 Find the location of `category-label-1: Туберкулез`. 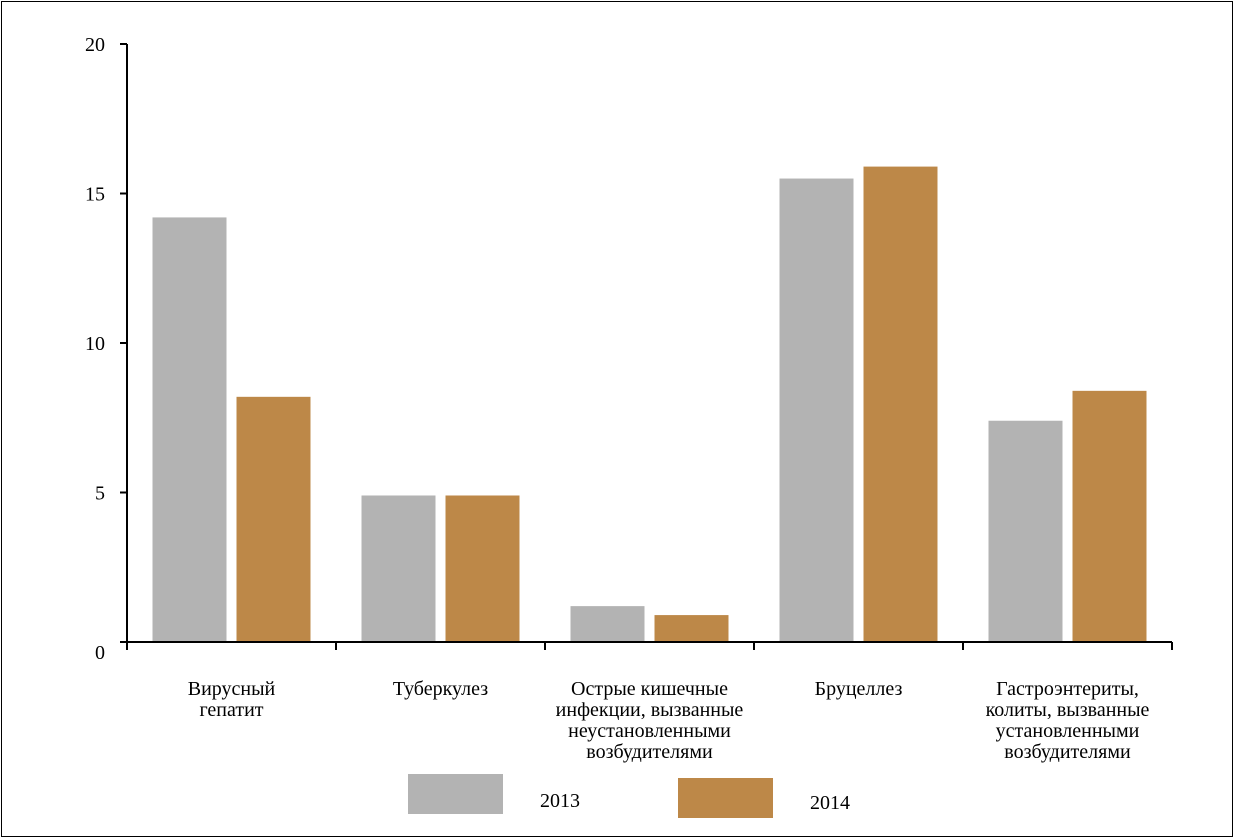

category-label-1: Туберкулез is located at coordinates (440, 689).